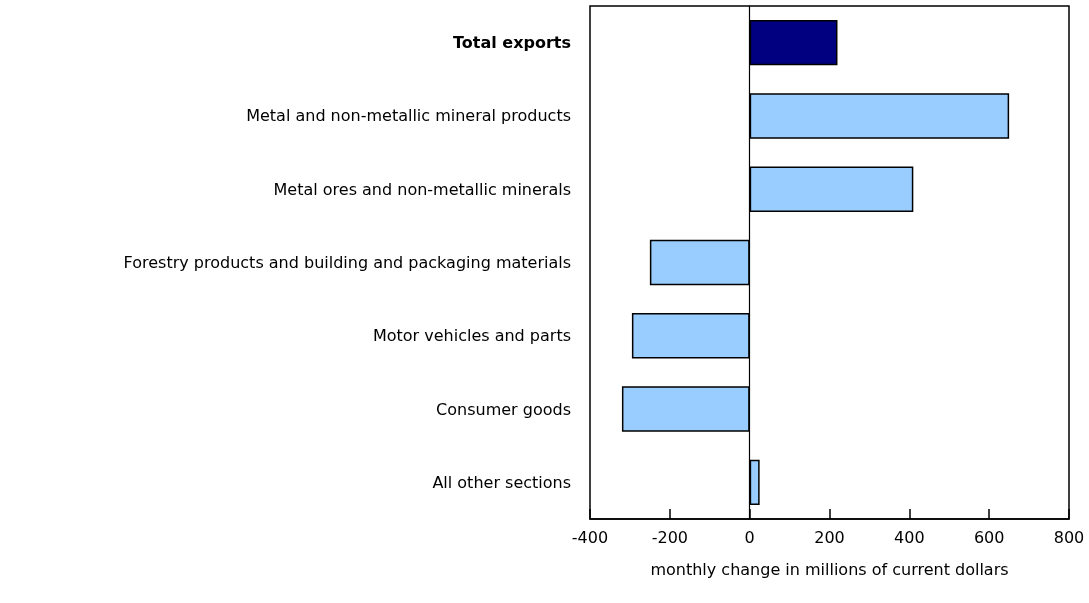  What do you see at coordinates (408, 116) in the screenshot?
I see `y-tick-label: Metal and non-metallic mineral products` at bounding box center [408, 116].